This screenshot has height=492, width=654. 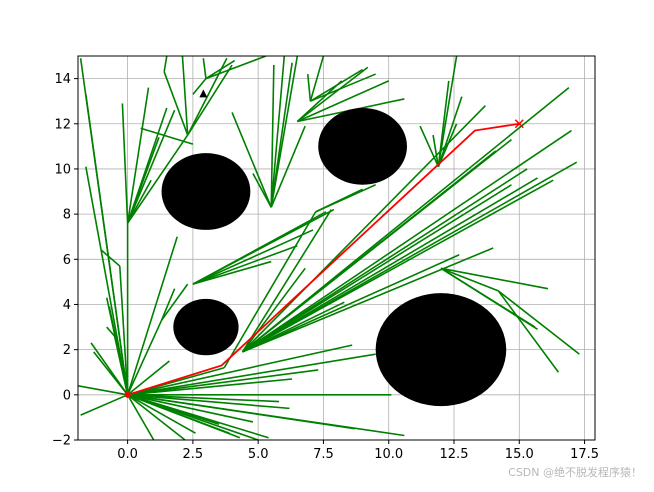 What do you see at coordinates (203, 93) in the screenshot?
I see `triangle-marker` at bounding box center [203, 93].